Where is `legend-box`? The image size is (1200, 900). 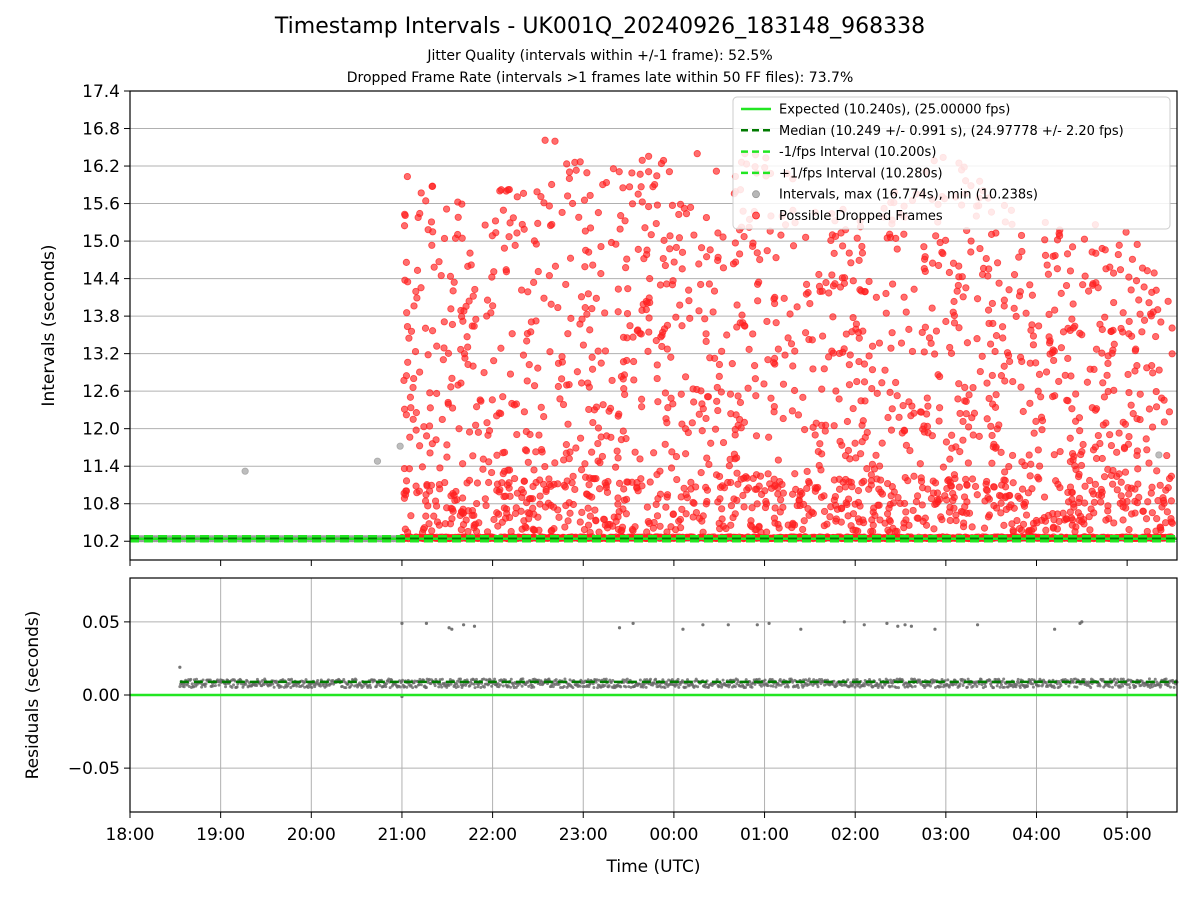 legend-box is located at coordinates (951, 163).